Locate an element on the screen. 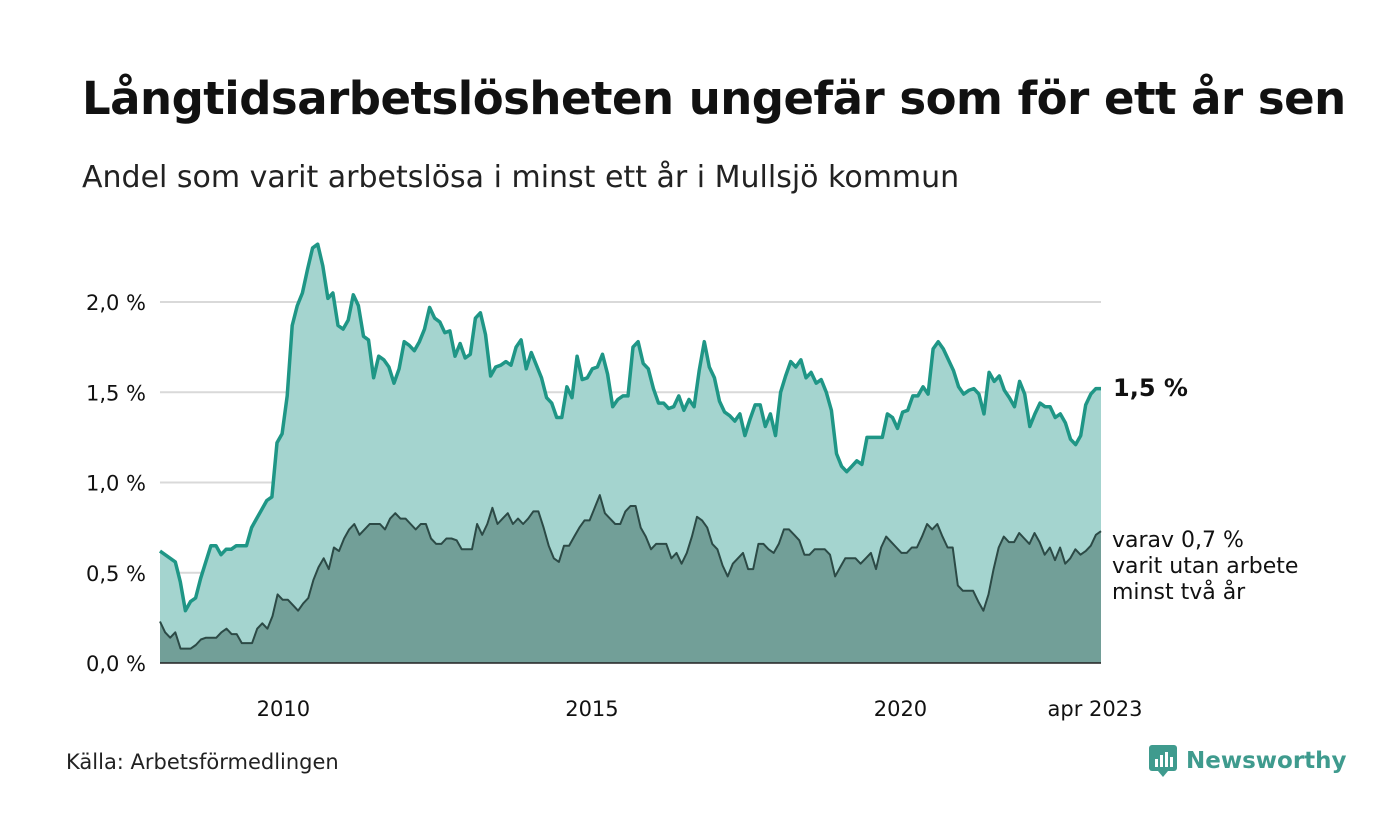 This screenshot has width=1400, height=840. annotation-series-2-line-3: minst två år is located at coordinates (1179, 592).